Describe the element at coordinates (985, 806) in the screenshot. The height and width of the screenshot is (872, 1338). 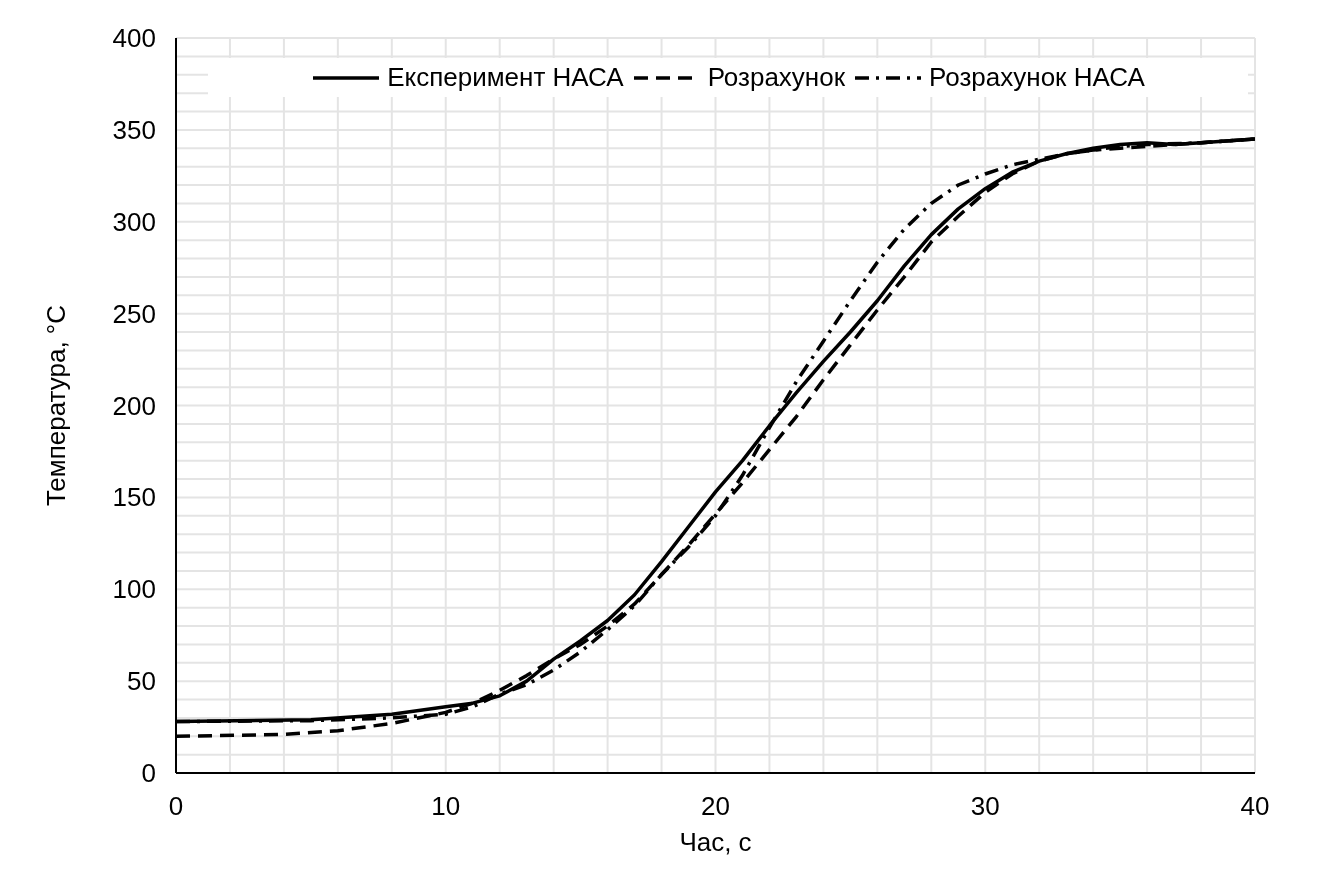
I see `x-tick-label: 30` at that location.